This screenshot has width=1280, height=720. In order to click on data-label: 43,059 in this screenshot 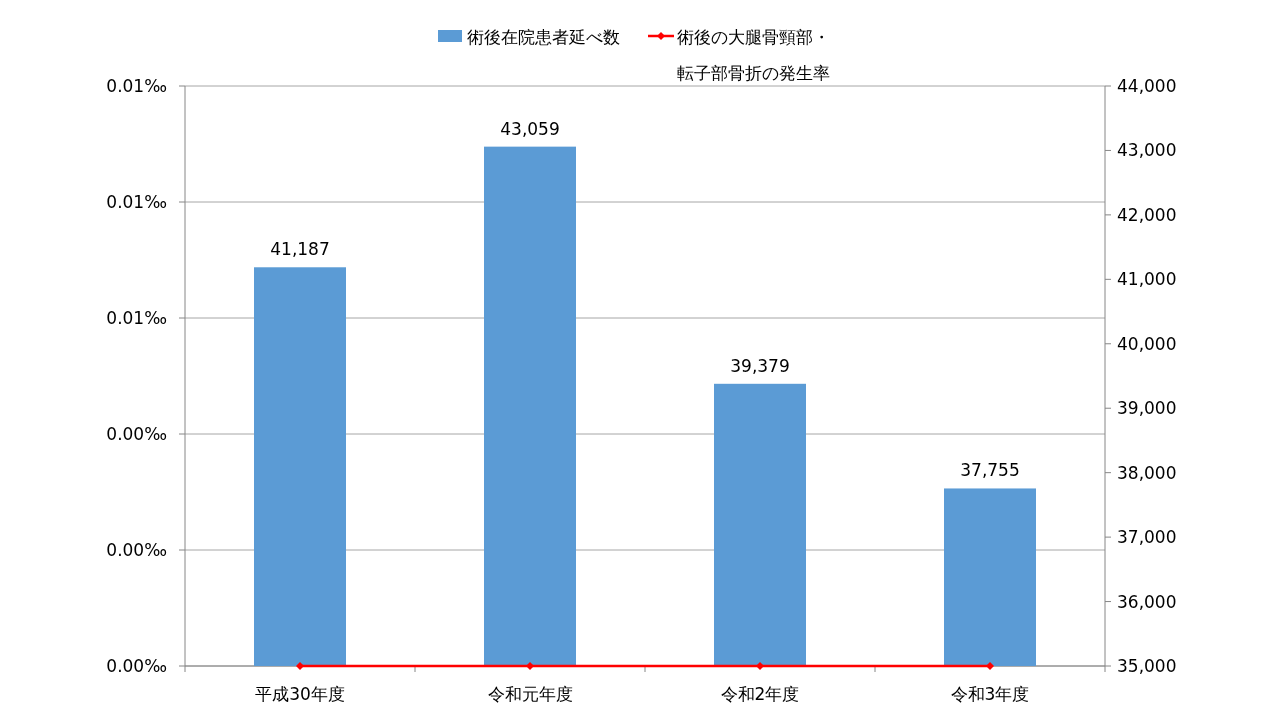, I will do `click(530, 128)`.